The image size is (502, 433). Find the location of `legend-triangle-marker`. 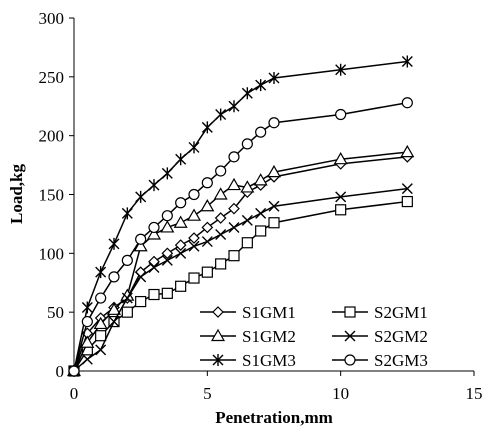

legend-triangle-marker is located at coordinates (218, 335).